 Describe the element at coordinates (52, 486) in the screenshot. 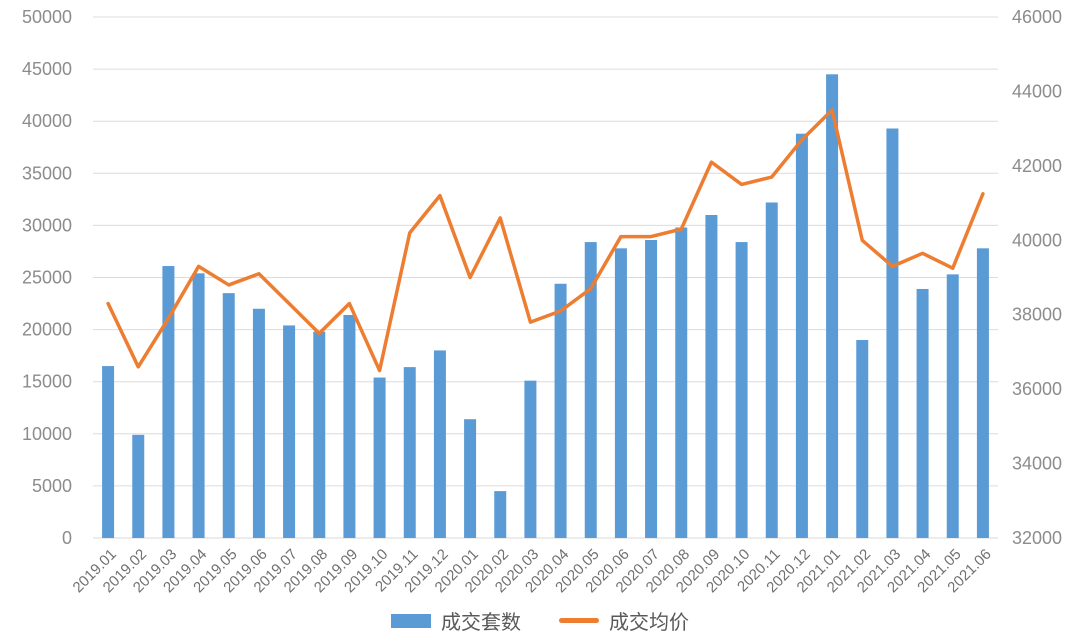

I see `y-axis-left-tick-label: 5000` at that location.